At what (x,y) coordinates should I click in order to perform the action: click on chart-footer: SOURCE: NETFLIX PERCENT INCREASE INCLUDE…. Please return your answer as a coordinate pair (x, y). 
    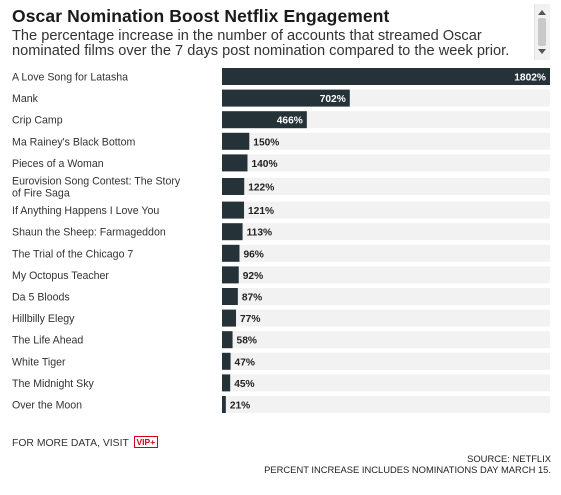
    Looking at the image, I should click on (407, 464).